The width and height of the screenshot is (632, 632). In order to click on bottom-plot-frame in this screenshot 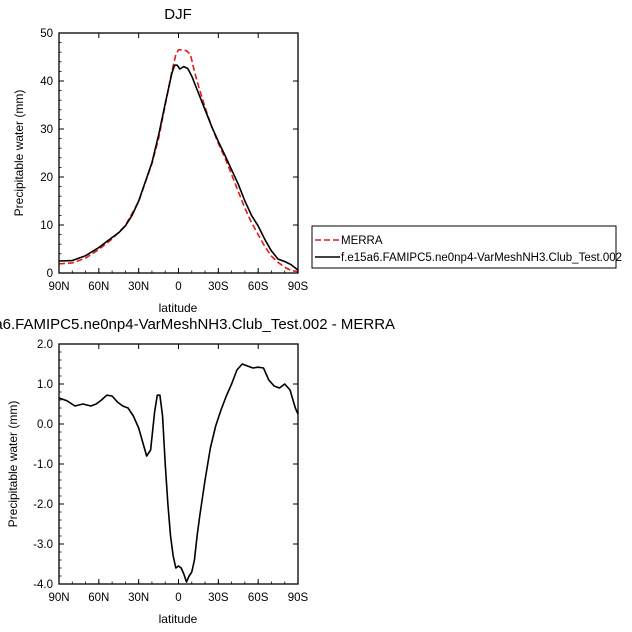, I will do `click(178, 464)`.